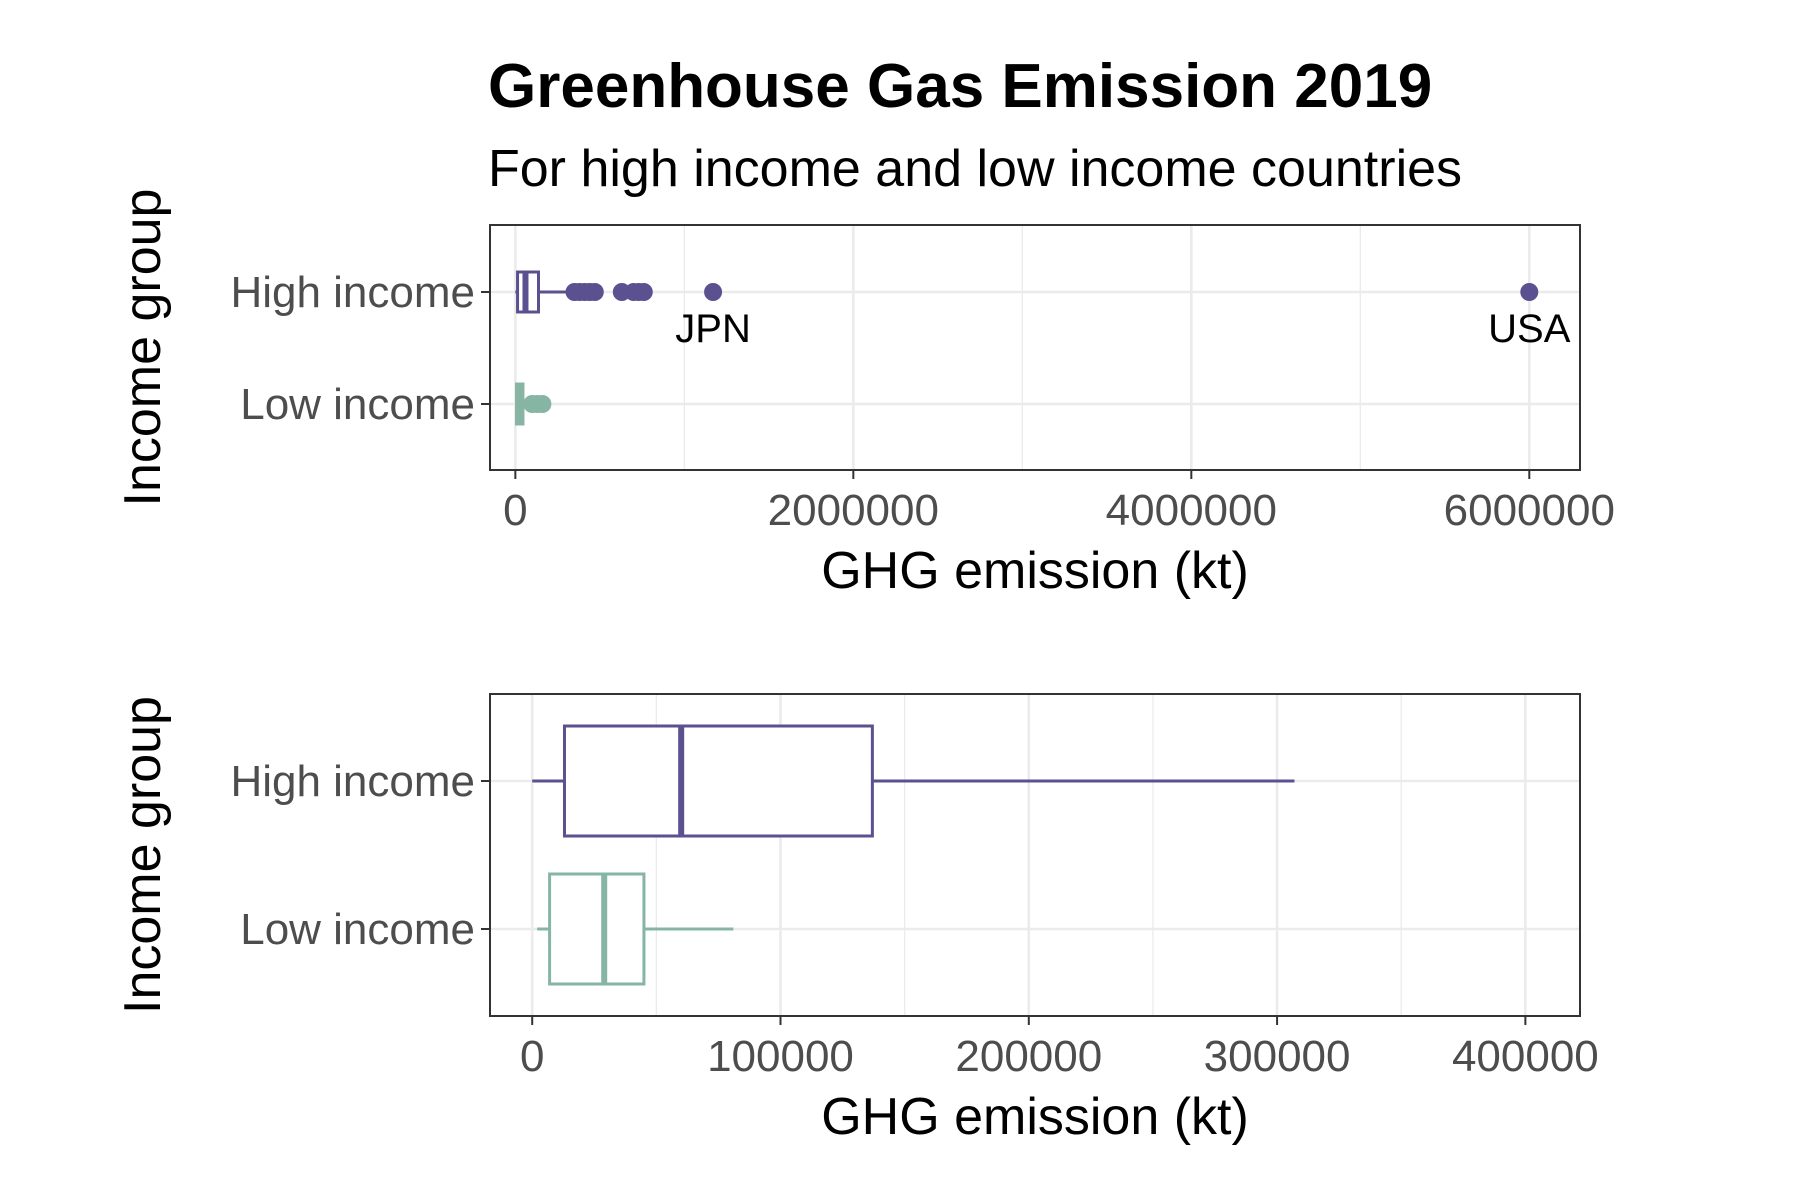 The height and width of the screenshot is (1200, 1800). What do you see at coordinates (960, 86) in the screenshot?
I see `chart-title: Greenhouse Gas Emission 2019` at bounding box center [960, 86].